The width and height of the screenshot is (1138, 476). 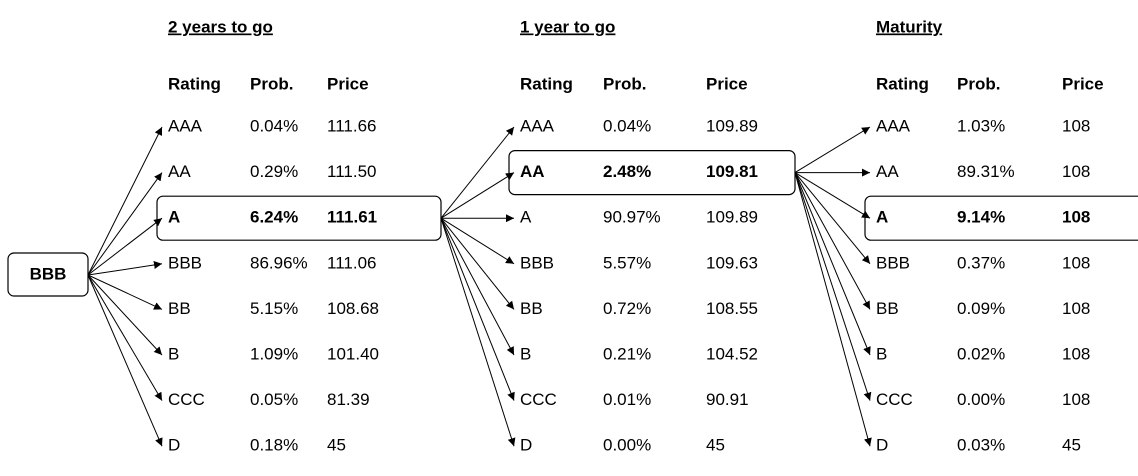 What do you see at coordinates (732, 308) in the screenshot?
I see `cell: 108.55` at bounding box center [732, 308].